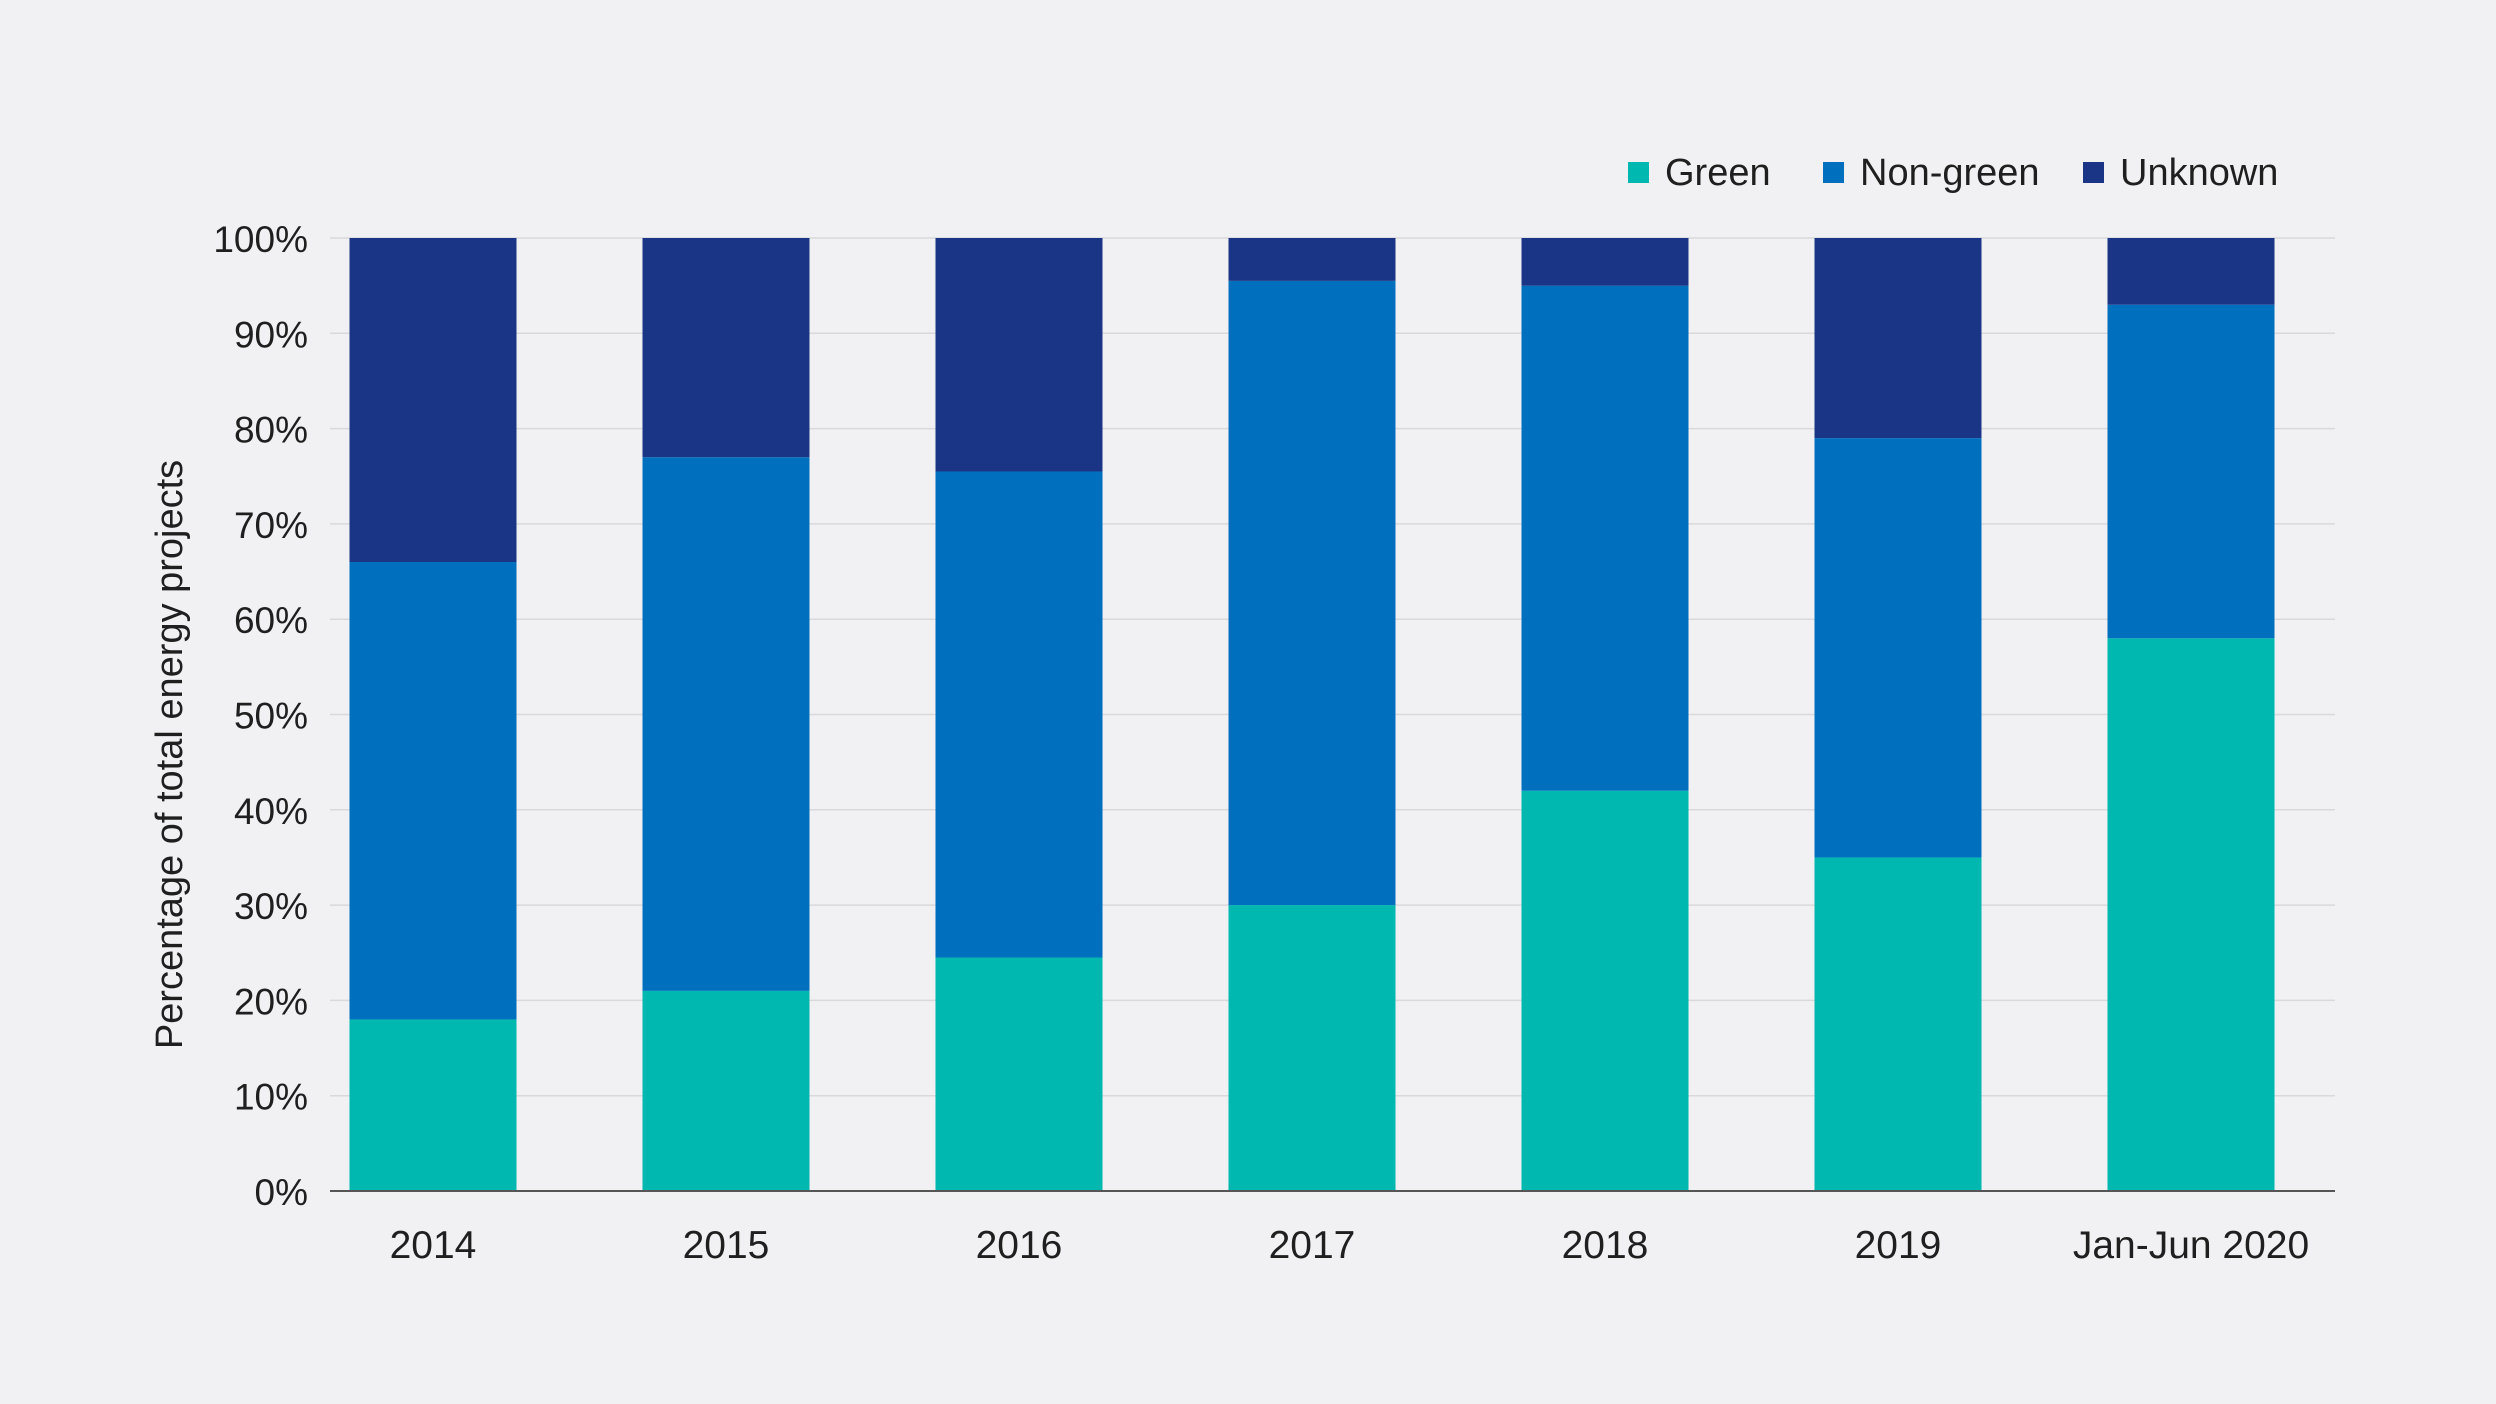  What do you see at coordinates (1019, 1245) in the screenshot?
I see `x-tick-label: 2016` at bounding box center [1019, 1245].